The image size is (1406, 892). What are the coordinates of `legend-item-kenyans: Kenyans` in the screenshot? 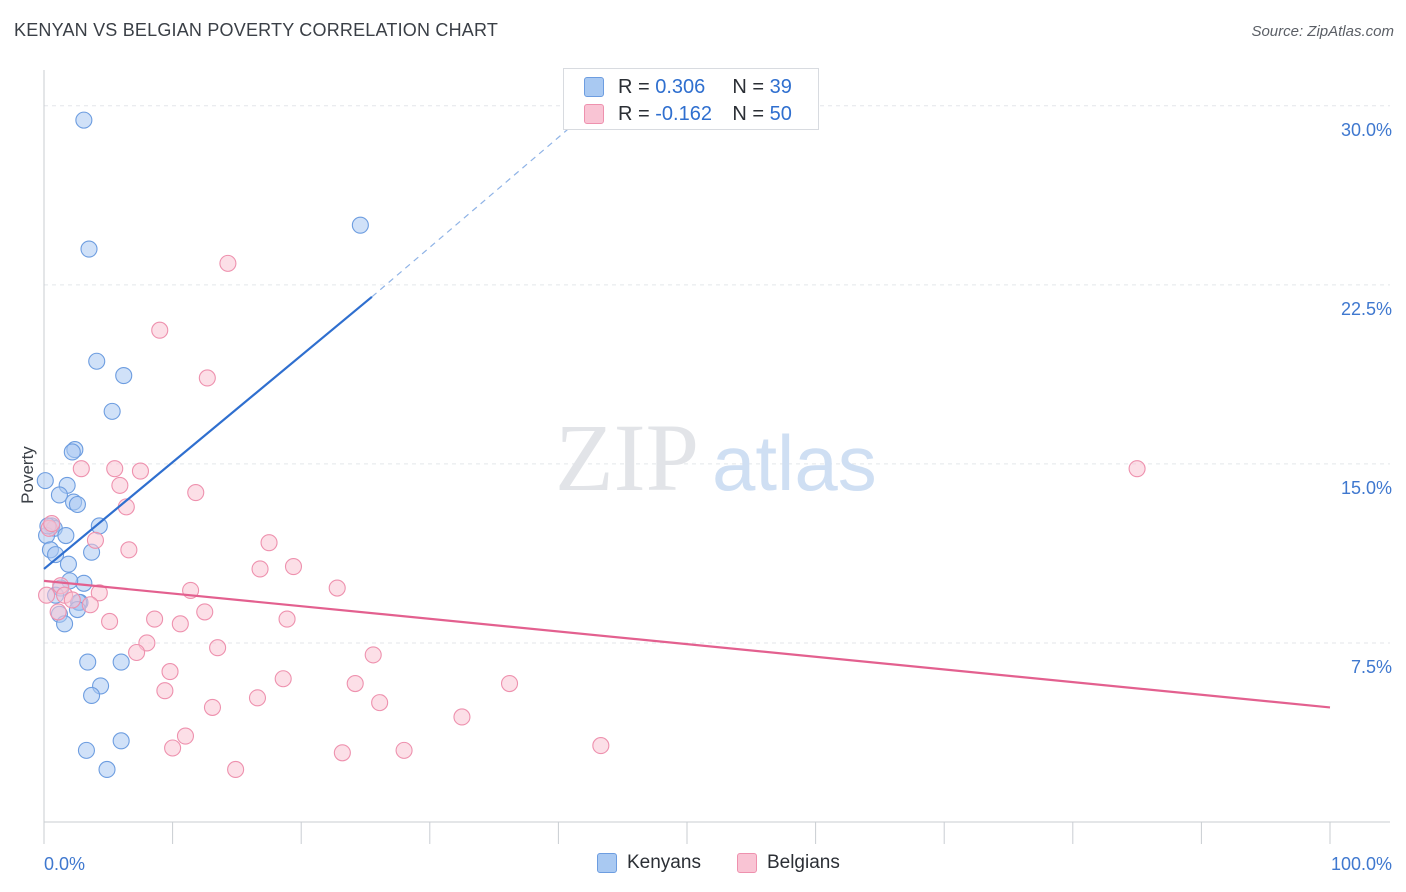 It's located at (649, 863).